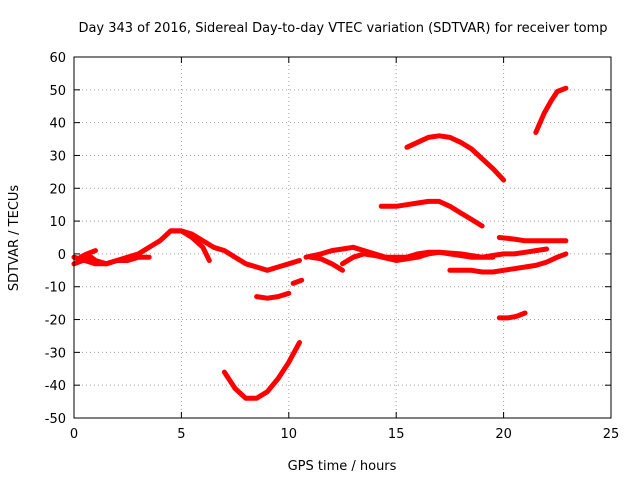  What do you see at coordinates (57, 156) in the screenshot?
I see `y-tick-label: 30` at bounding box center [57, 156].